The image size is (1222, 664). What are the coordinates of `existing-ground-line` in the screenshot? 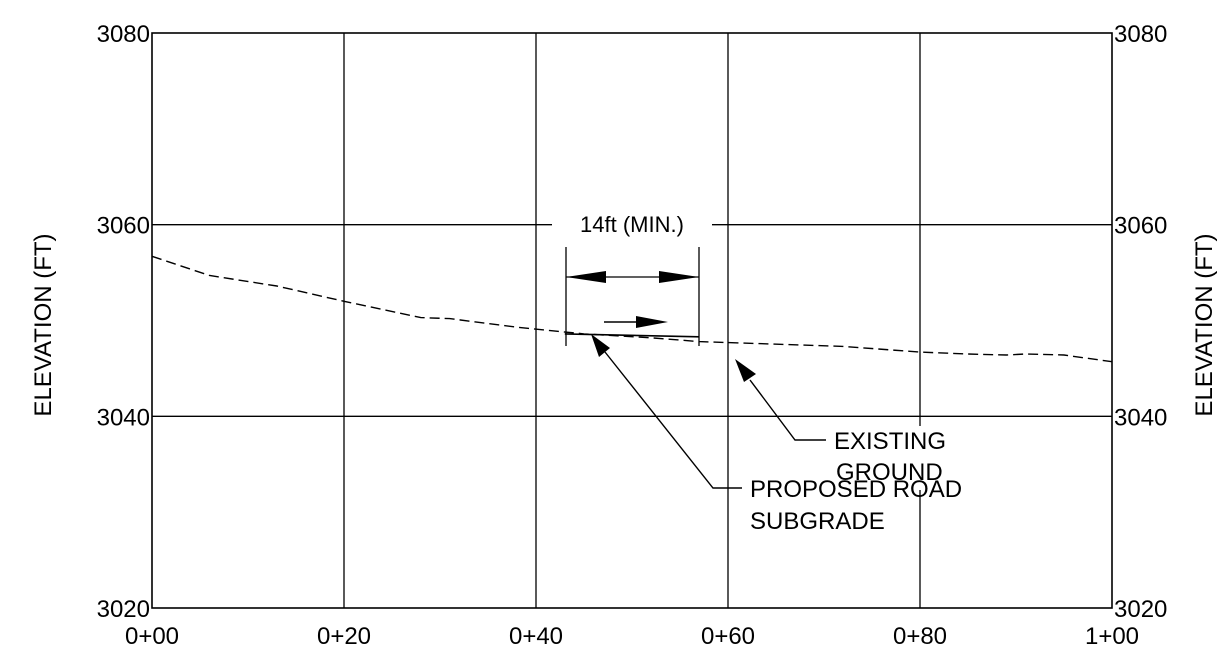 It's located at (632, 309).